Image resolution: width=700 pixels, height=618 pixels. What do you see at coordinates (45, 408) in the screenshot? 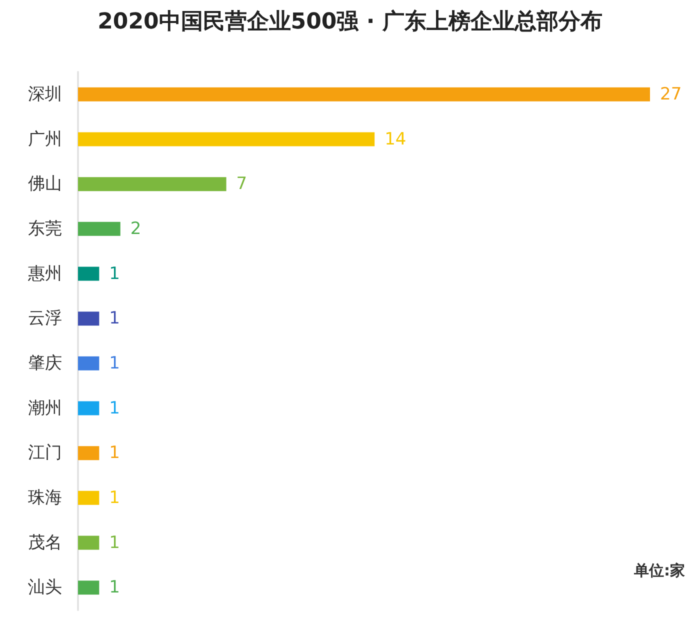
I see `y-tick-label: 潮州` at bounding box center [45, 408].